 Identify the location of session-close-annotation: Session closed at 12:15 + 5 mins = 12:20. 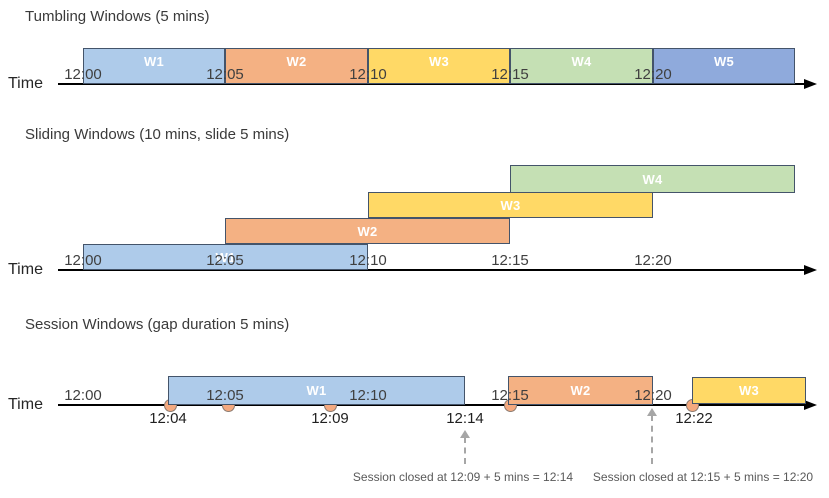
(703, 477).